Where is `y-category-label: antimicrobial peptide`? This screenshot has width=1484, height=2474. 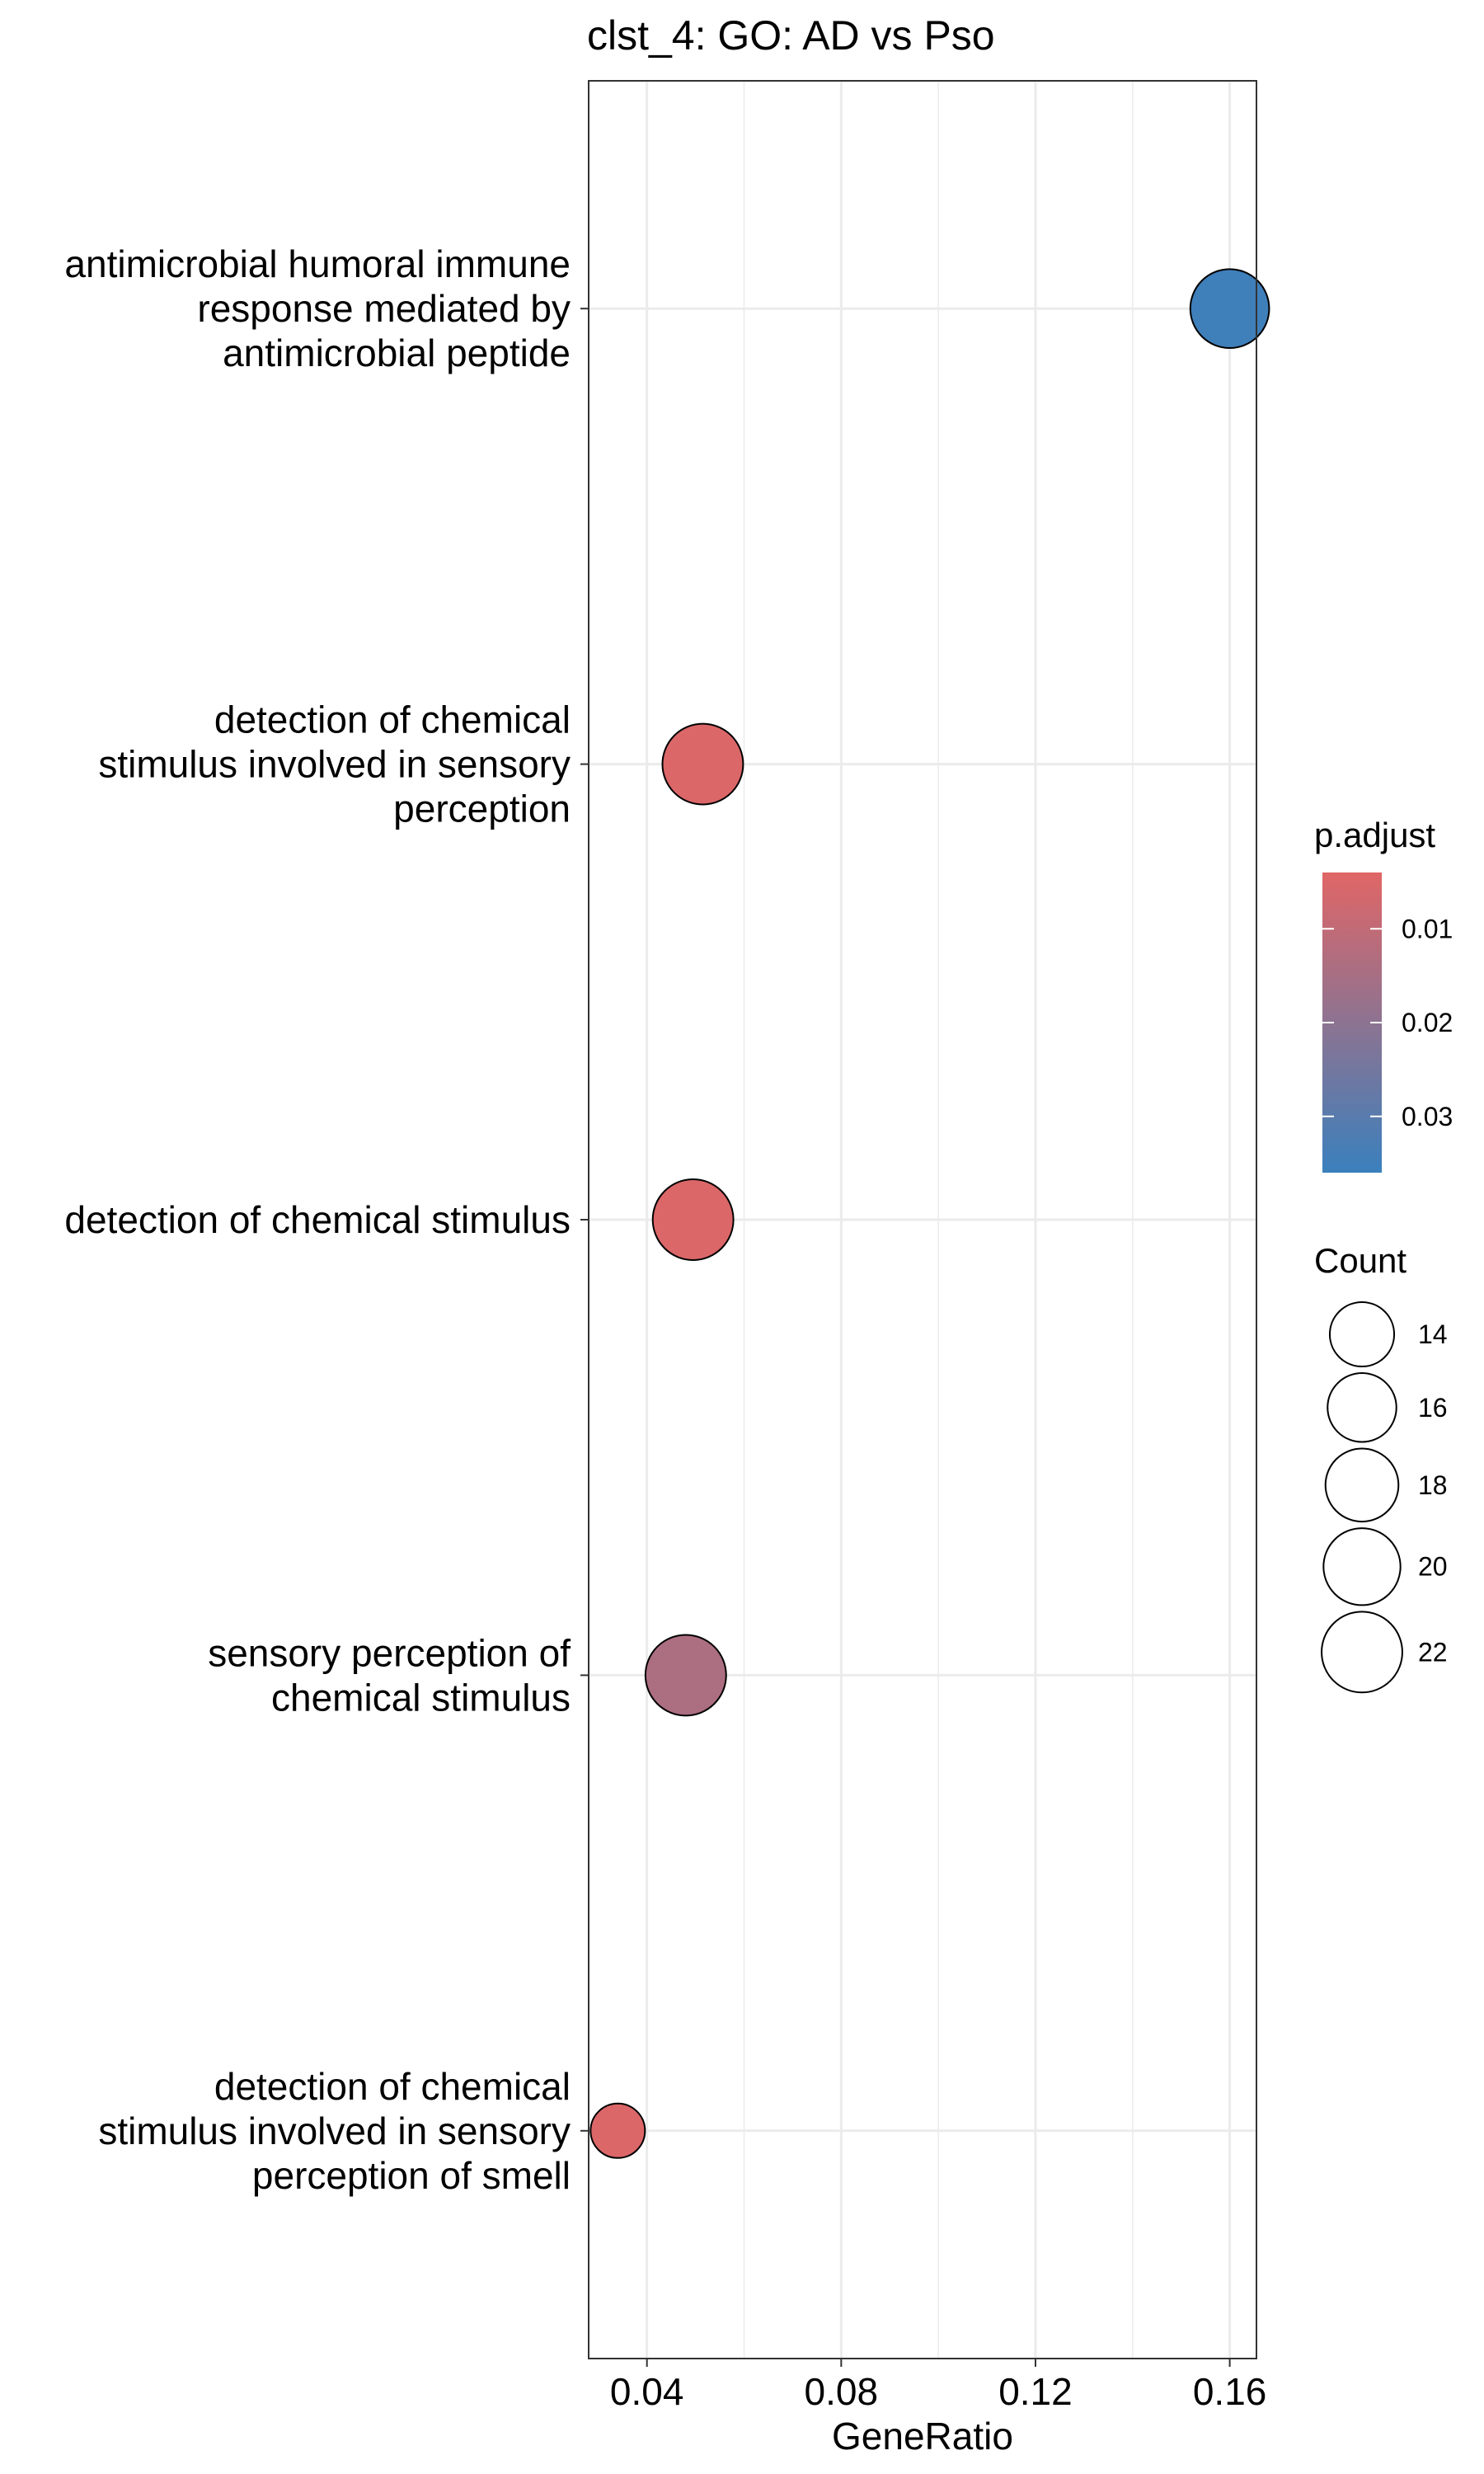 y-category-label: antimicrobial peptide is located at coordinates (397, 353).